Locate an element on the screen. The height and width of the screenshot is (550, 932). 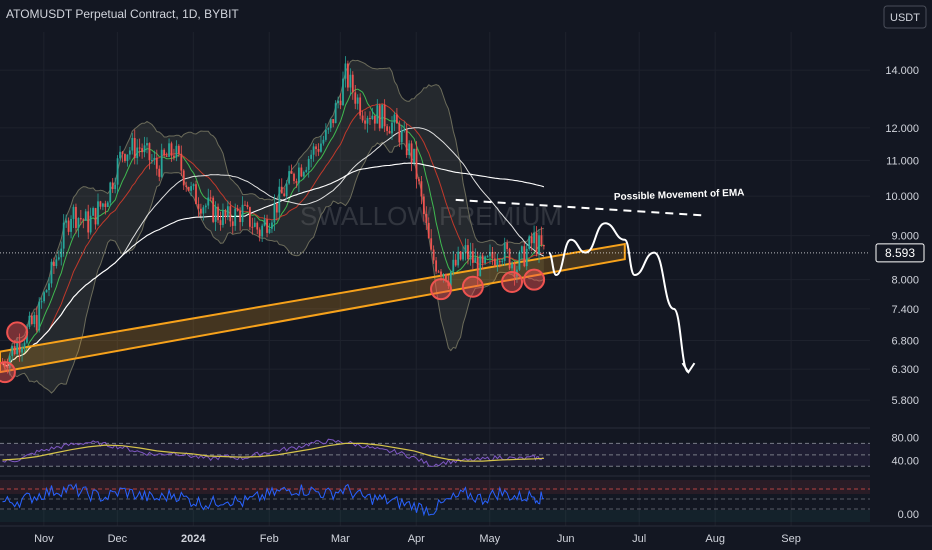
time-tick-label: Sep is located at coordinates (791, 539).